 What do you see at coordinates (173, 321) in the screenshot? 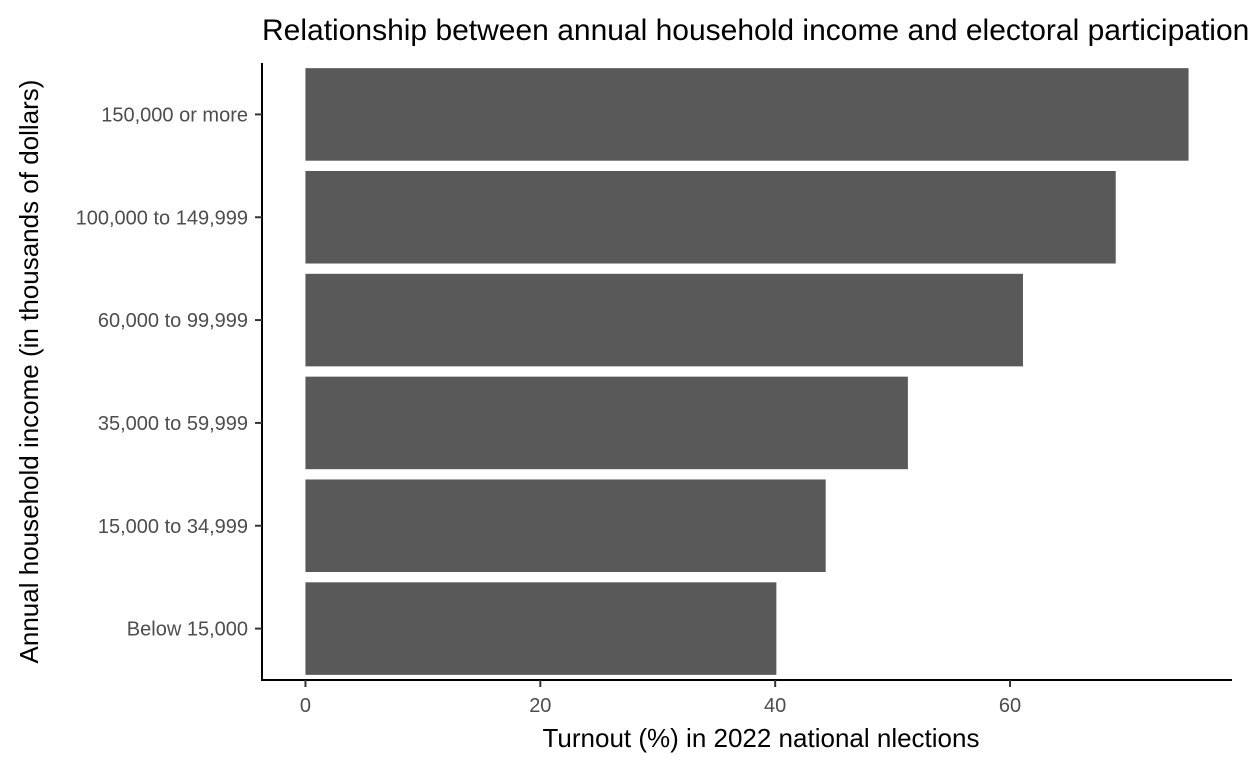
I see `y-tick-label: 60,000 to 99,999` at bounding box center [173, 321].